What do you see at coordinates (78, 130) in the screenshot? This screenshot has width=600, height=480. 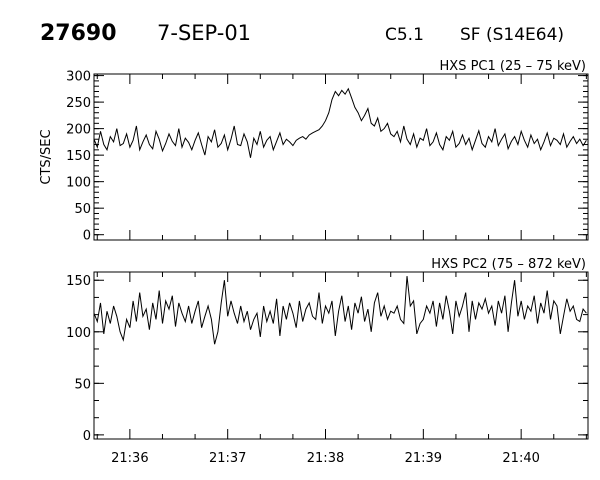 I see `y-tick-label: 200` at bounding box center [78, 130].